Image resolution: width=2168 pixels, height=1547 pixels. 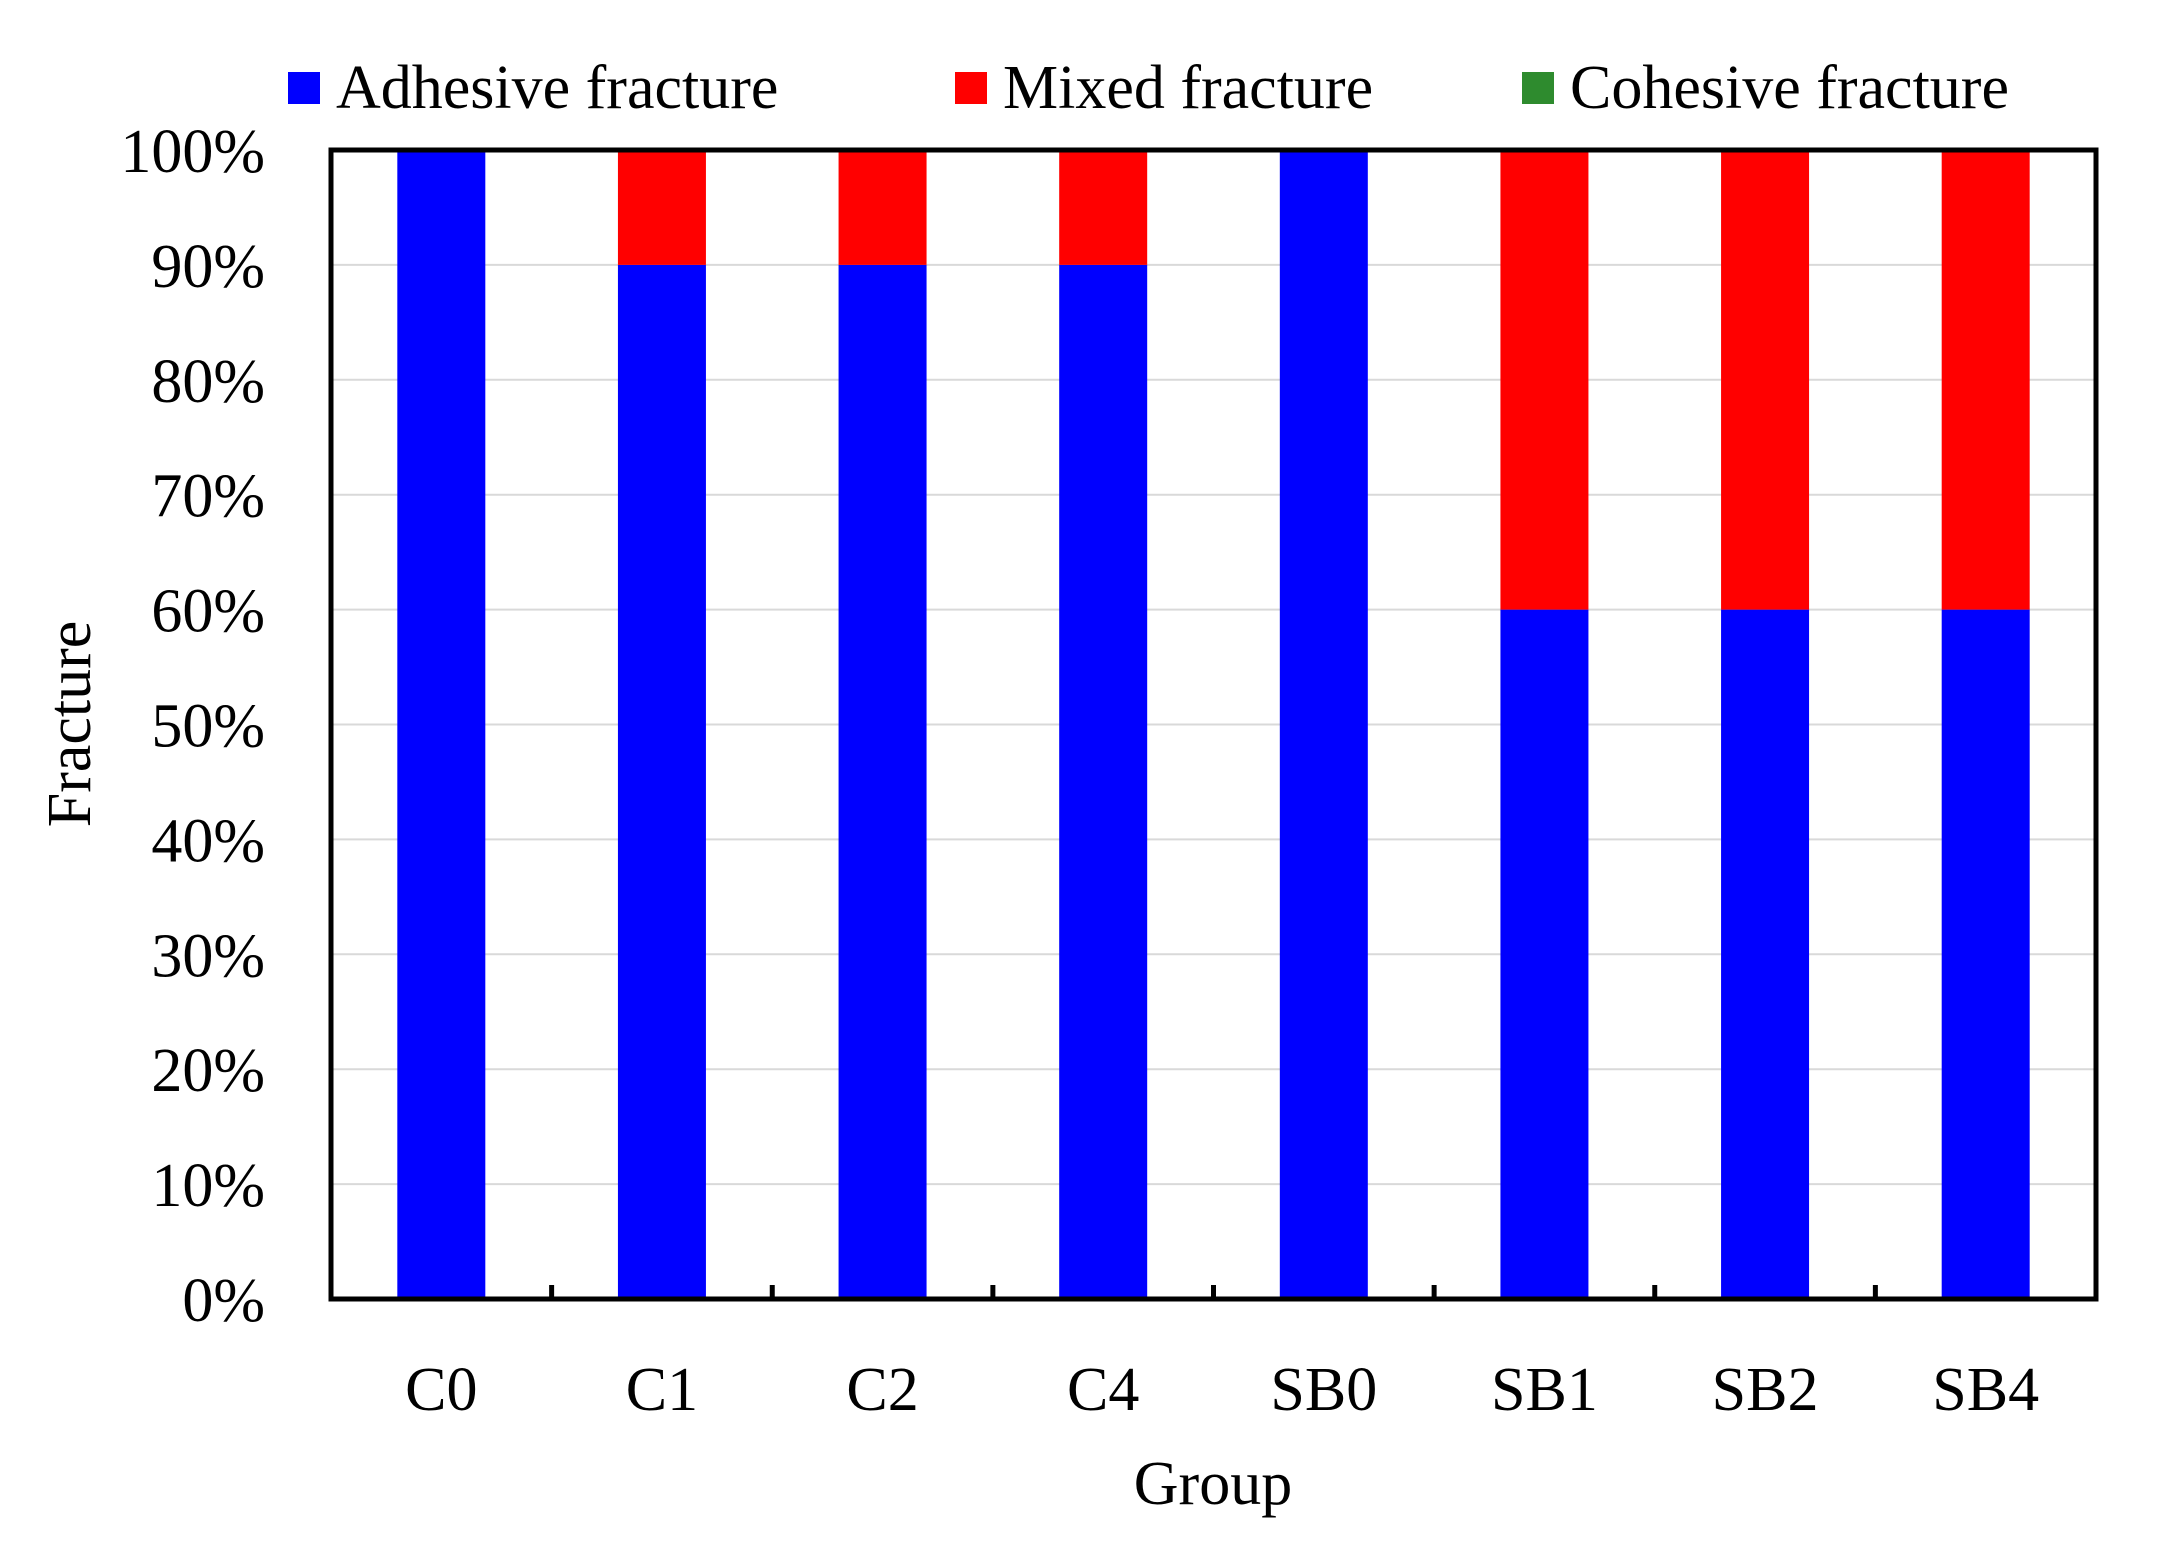 I want to click on y-tick-label: 10%, so click(x=208, y=1186).